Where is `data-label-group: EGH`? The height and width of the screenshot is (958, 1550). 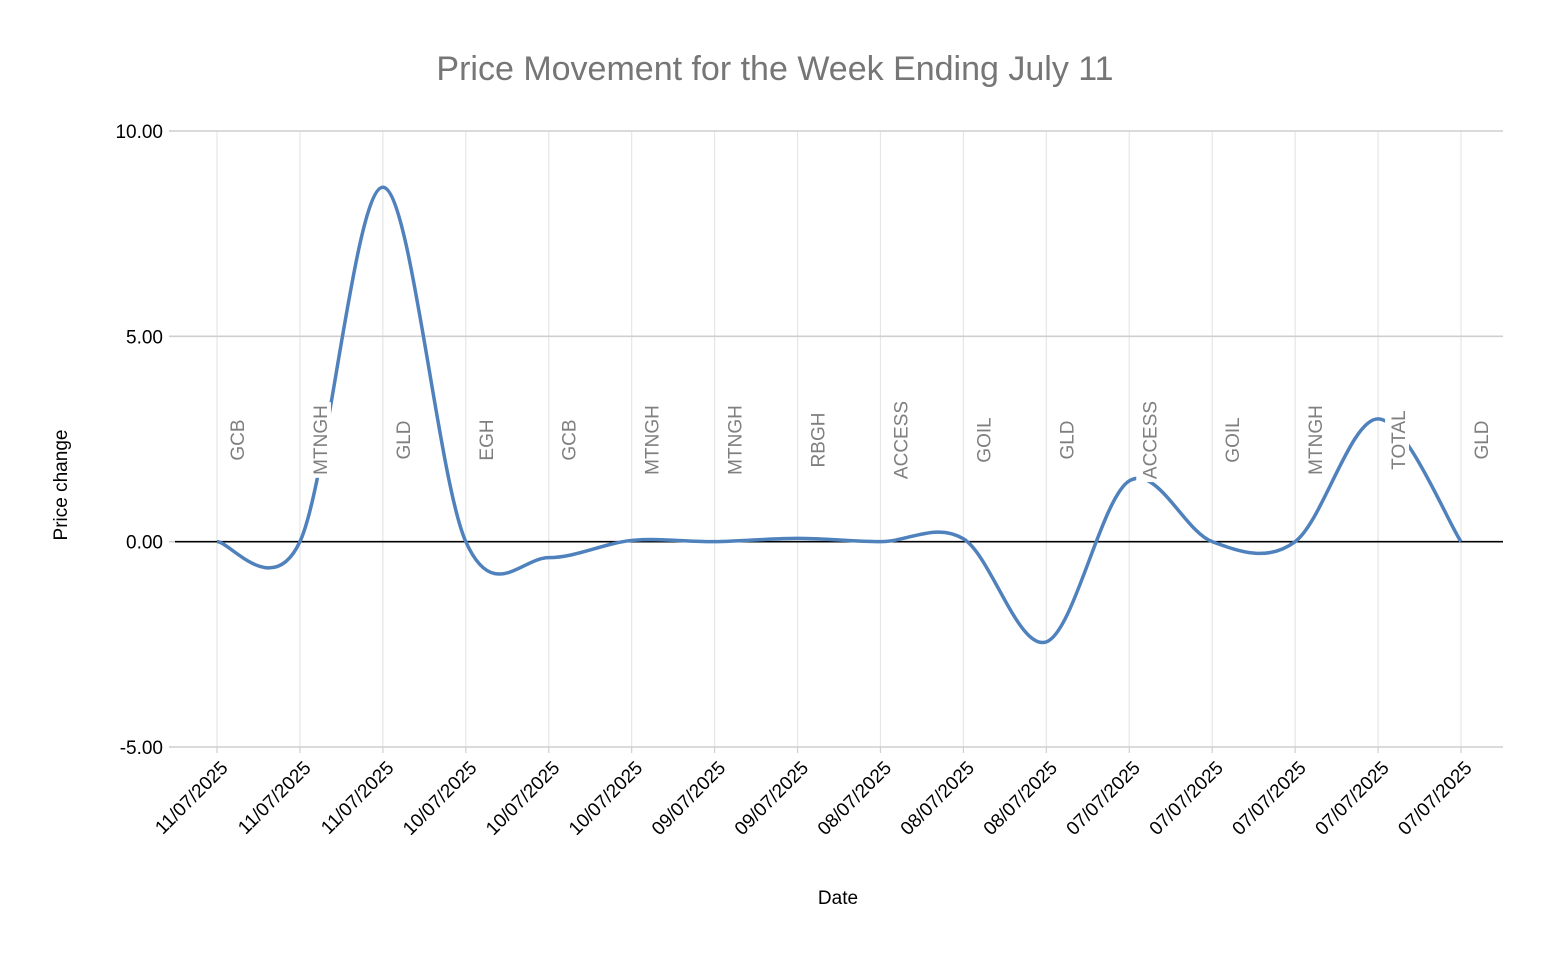 data-label-group: EGH is located at coordinates (485, 440).